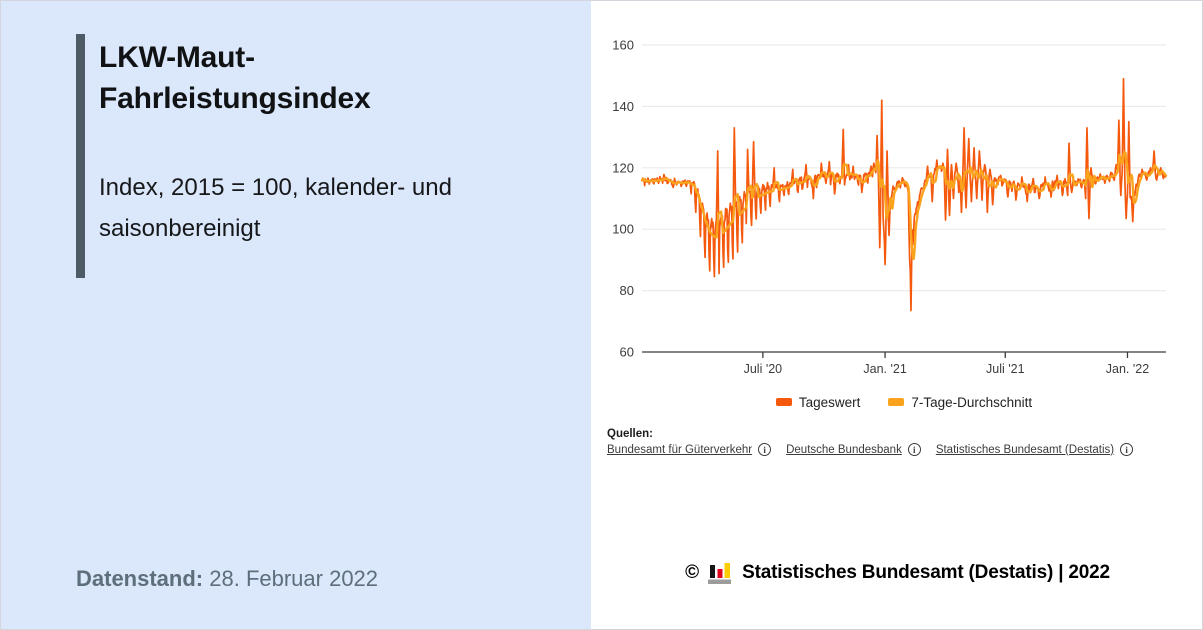  I want to click on data-status-label: Datenstand:, so click(140, 578).